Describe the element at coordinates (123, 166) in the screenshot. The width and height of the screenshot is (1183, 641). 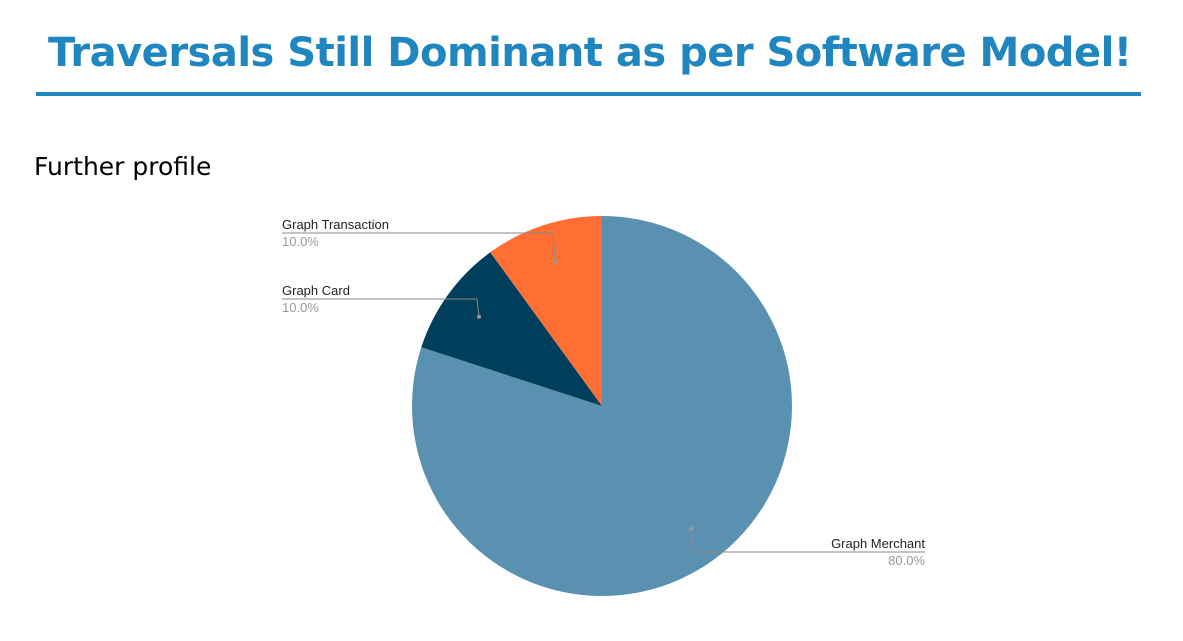
I see `slide-subtitle: Further profile` at that location.